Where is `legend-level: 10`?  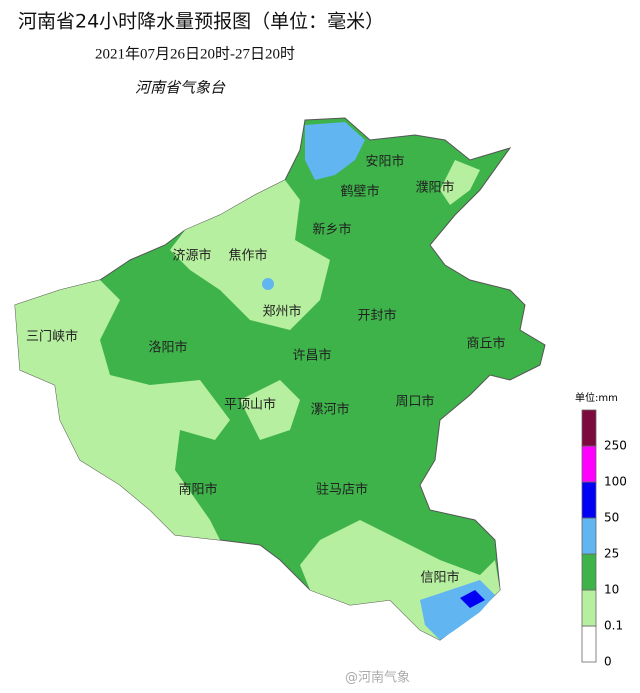 legend-level: 10 is located at coordinates (611, 590).